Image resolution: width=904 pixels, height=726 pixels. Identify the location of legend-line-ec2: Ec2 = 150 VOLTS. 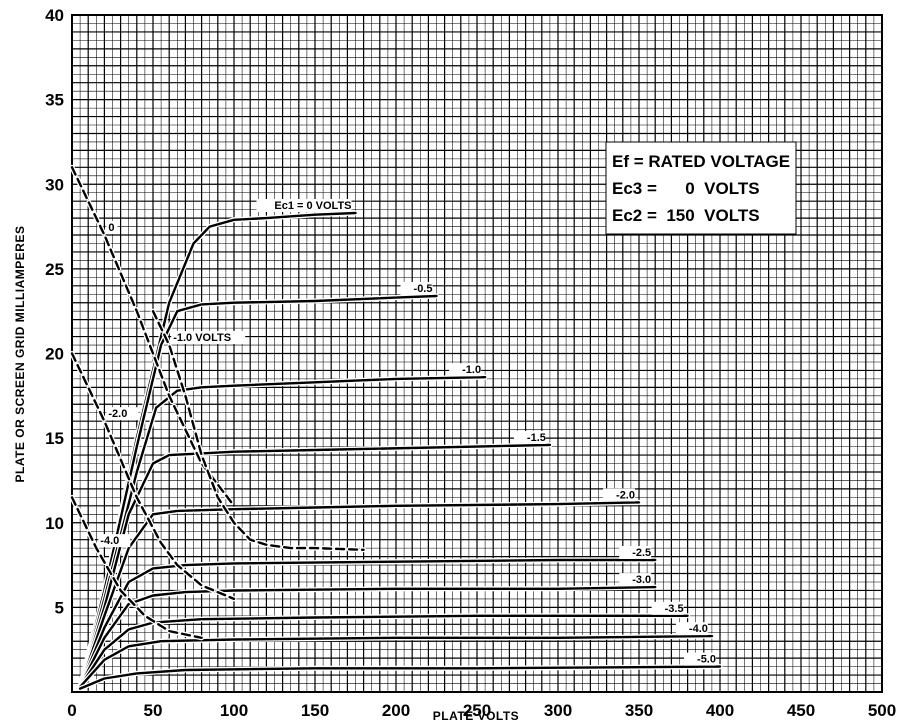
(686, 215).